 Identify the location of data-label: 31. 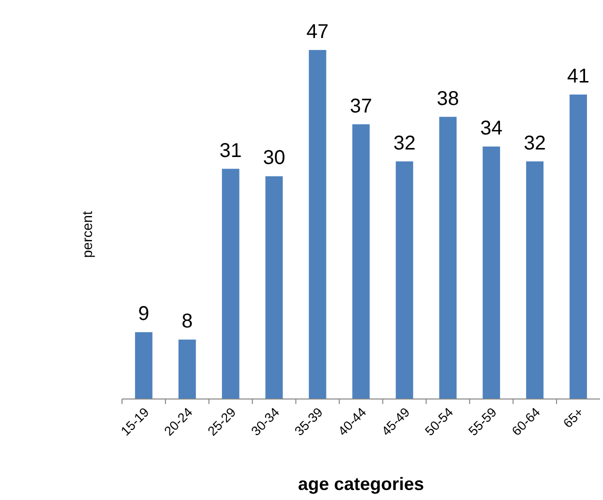
(231, 151).